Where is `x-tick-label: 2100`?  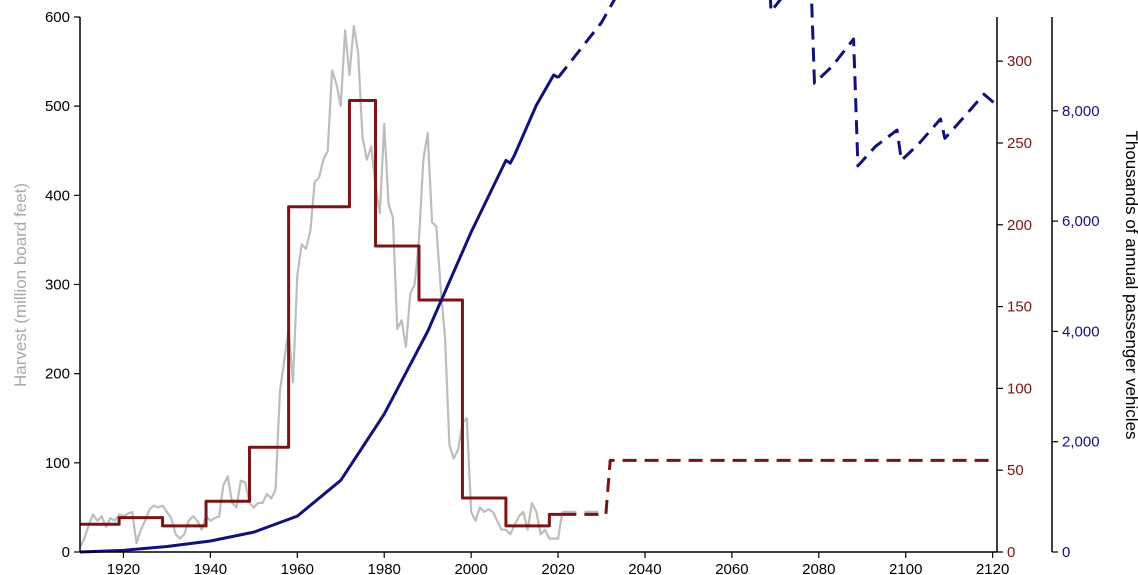
x-tick-label: 2100 is located at coordinates (905, 568).